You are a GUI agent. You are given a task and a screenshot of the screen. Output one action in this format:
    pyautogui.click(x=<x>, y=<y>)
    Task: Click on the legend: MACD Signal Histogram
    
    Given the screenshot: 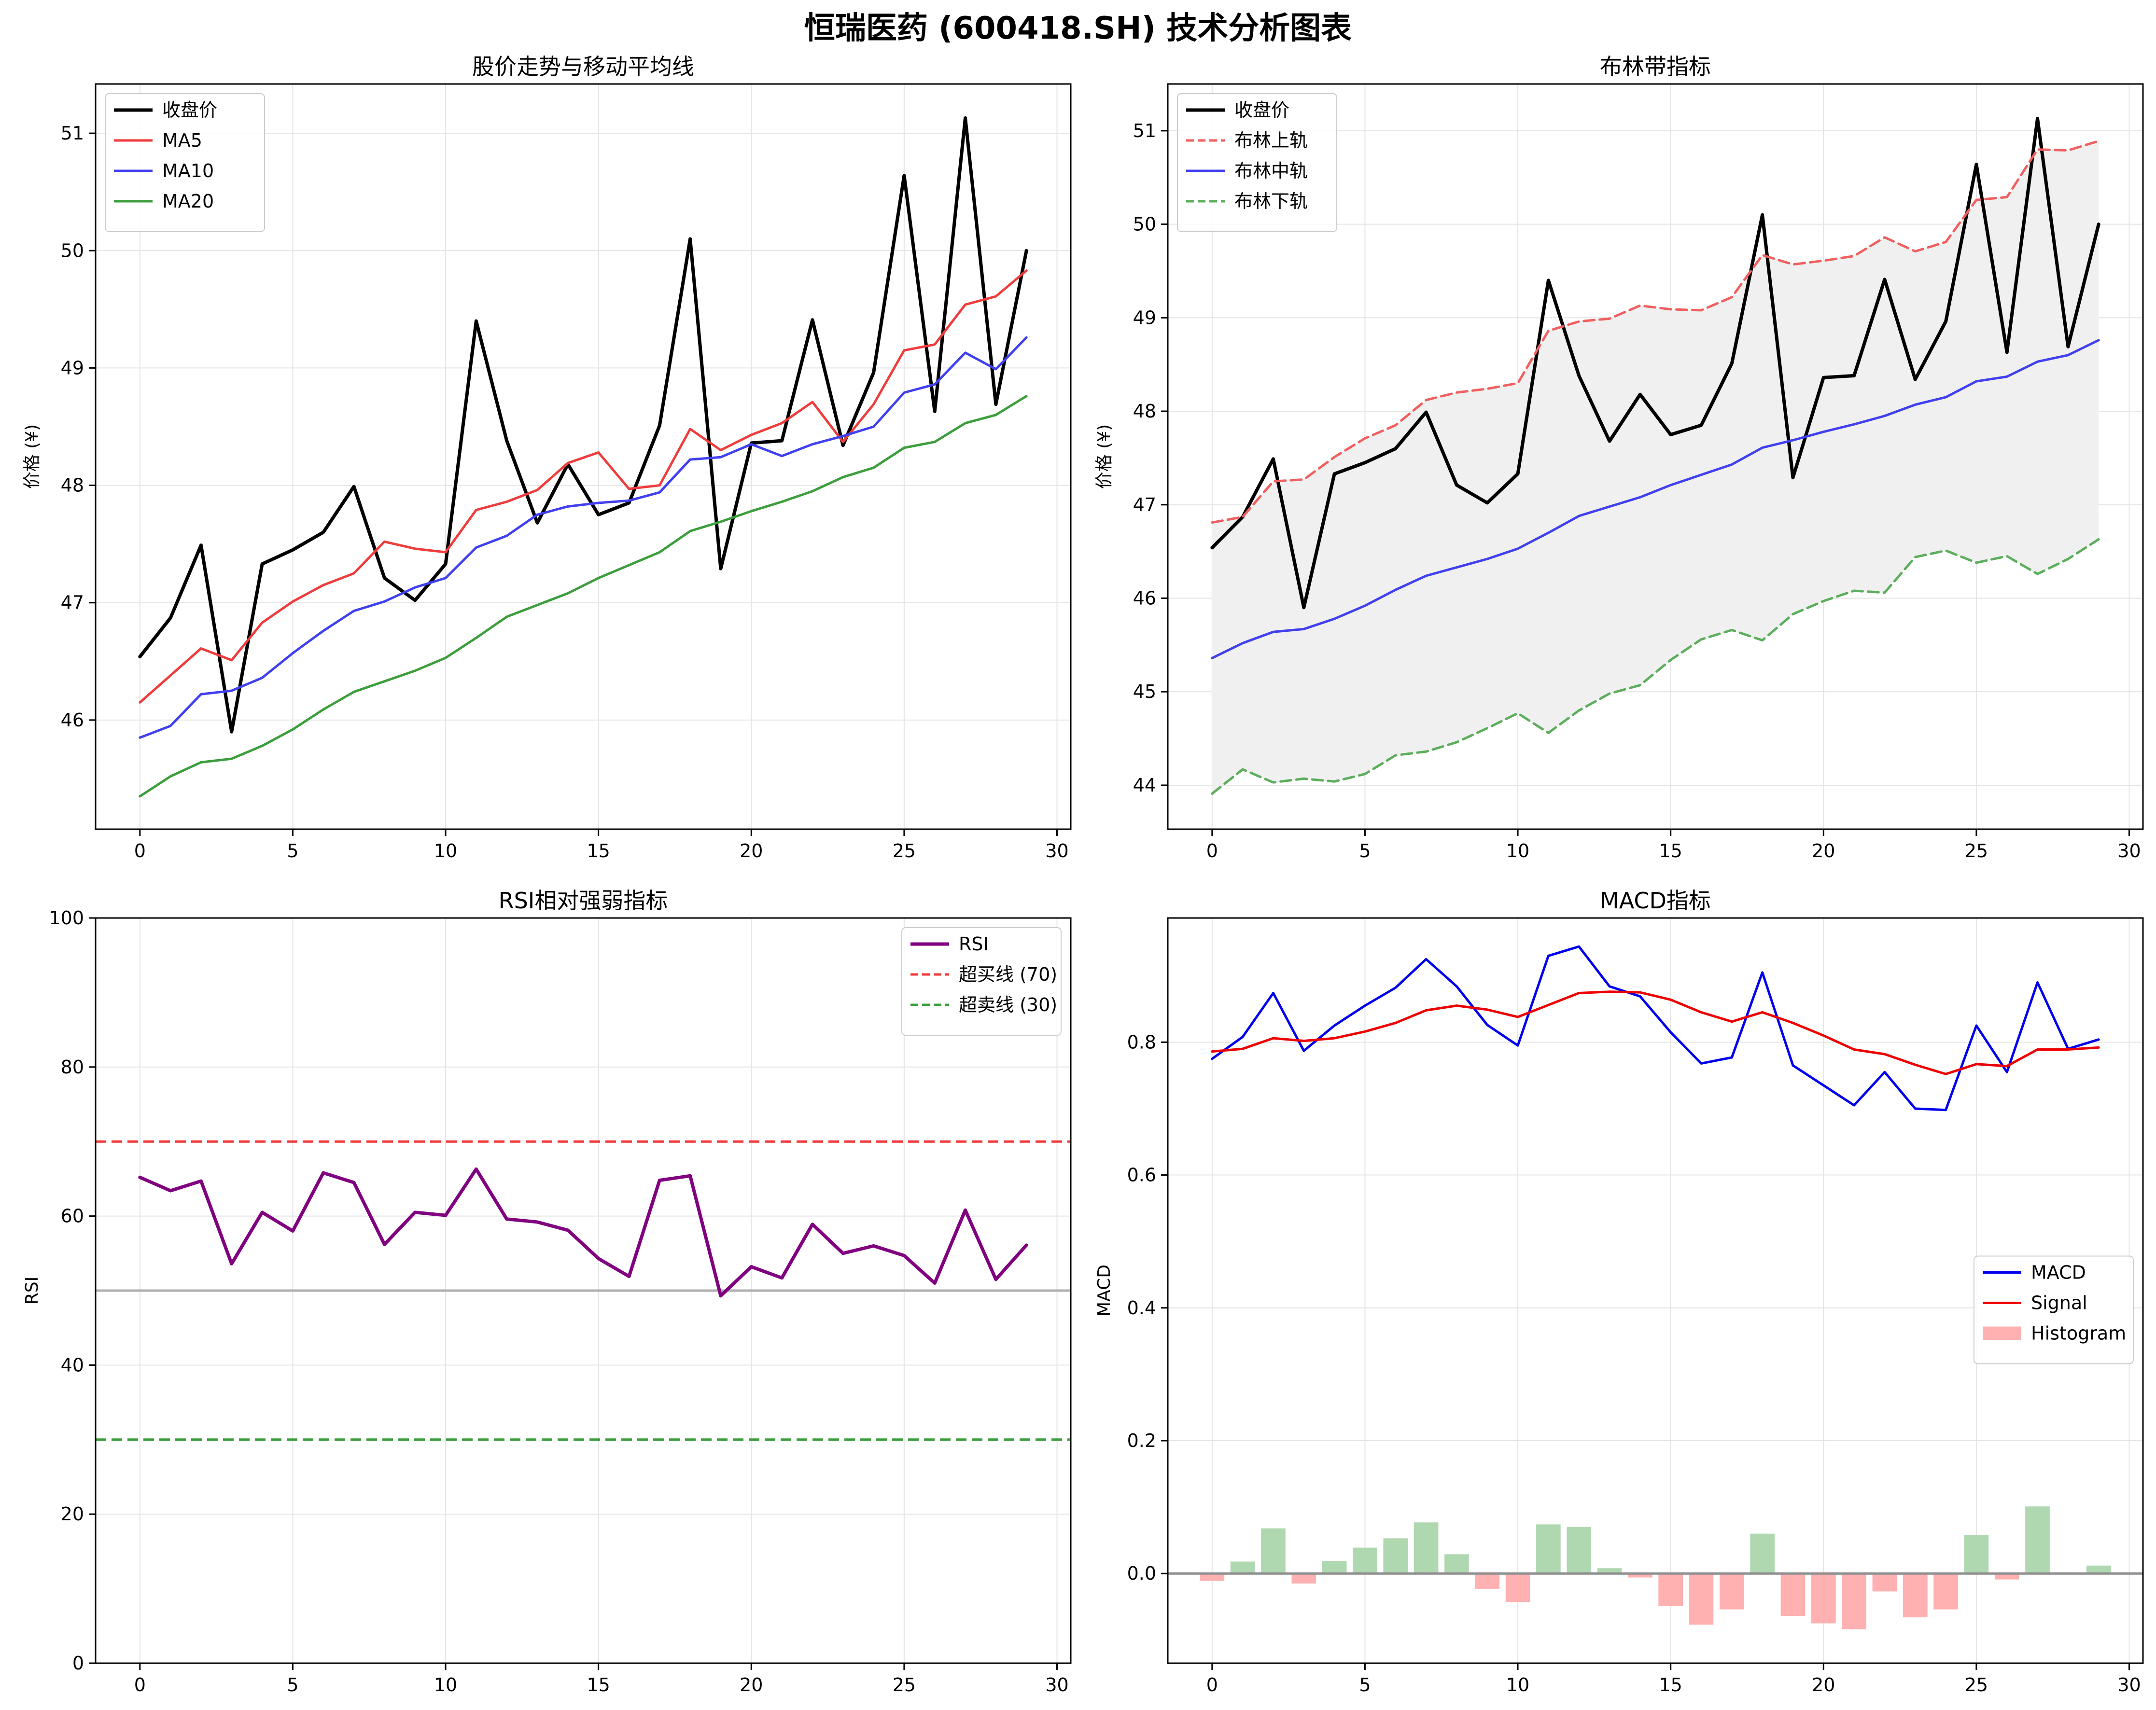 What is the action you would take?
    pyautogui.click(x=2054, y=1309)
    